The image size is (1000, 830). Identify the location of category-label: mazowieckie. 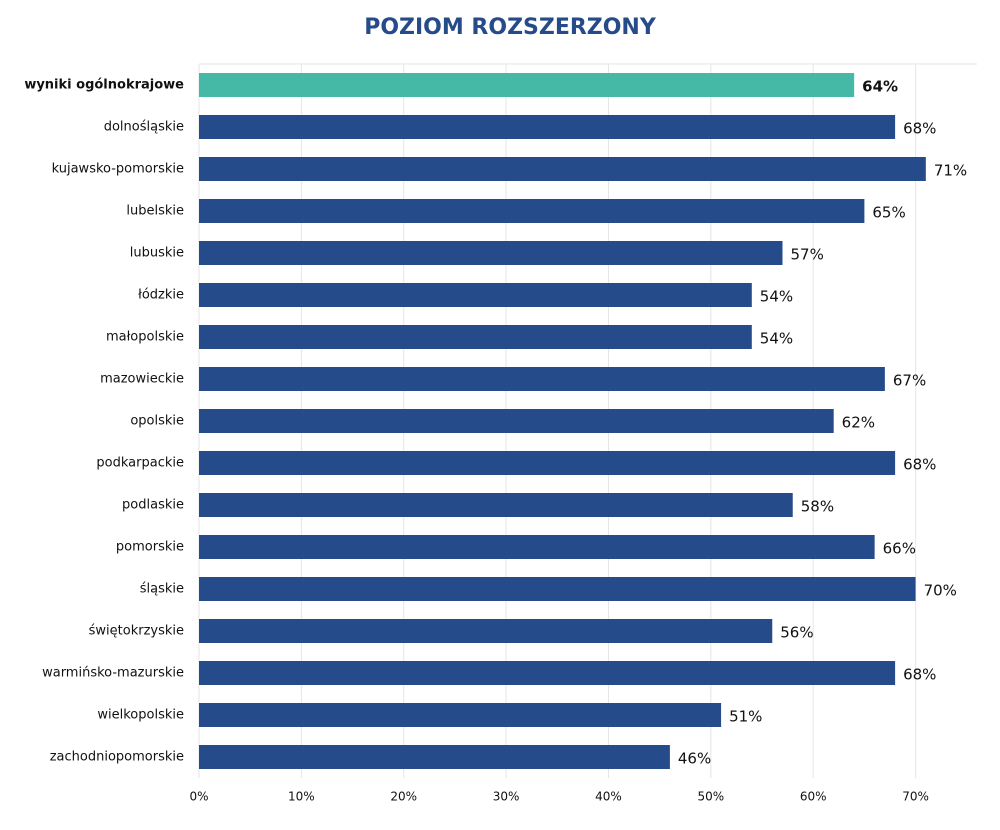
(142, 379).